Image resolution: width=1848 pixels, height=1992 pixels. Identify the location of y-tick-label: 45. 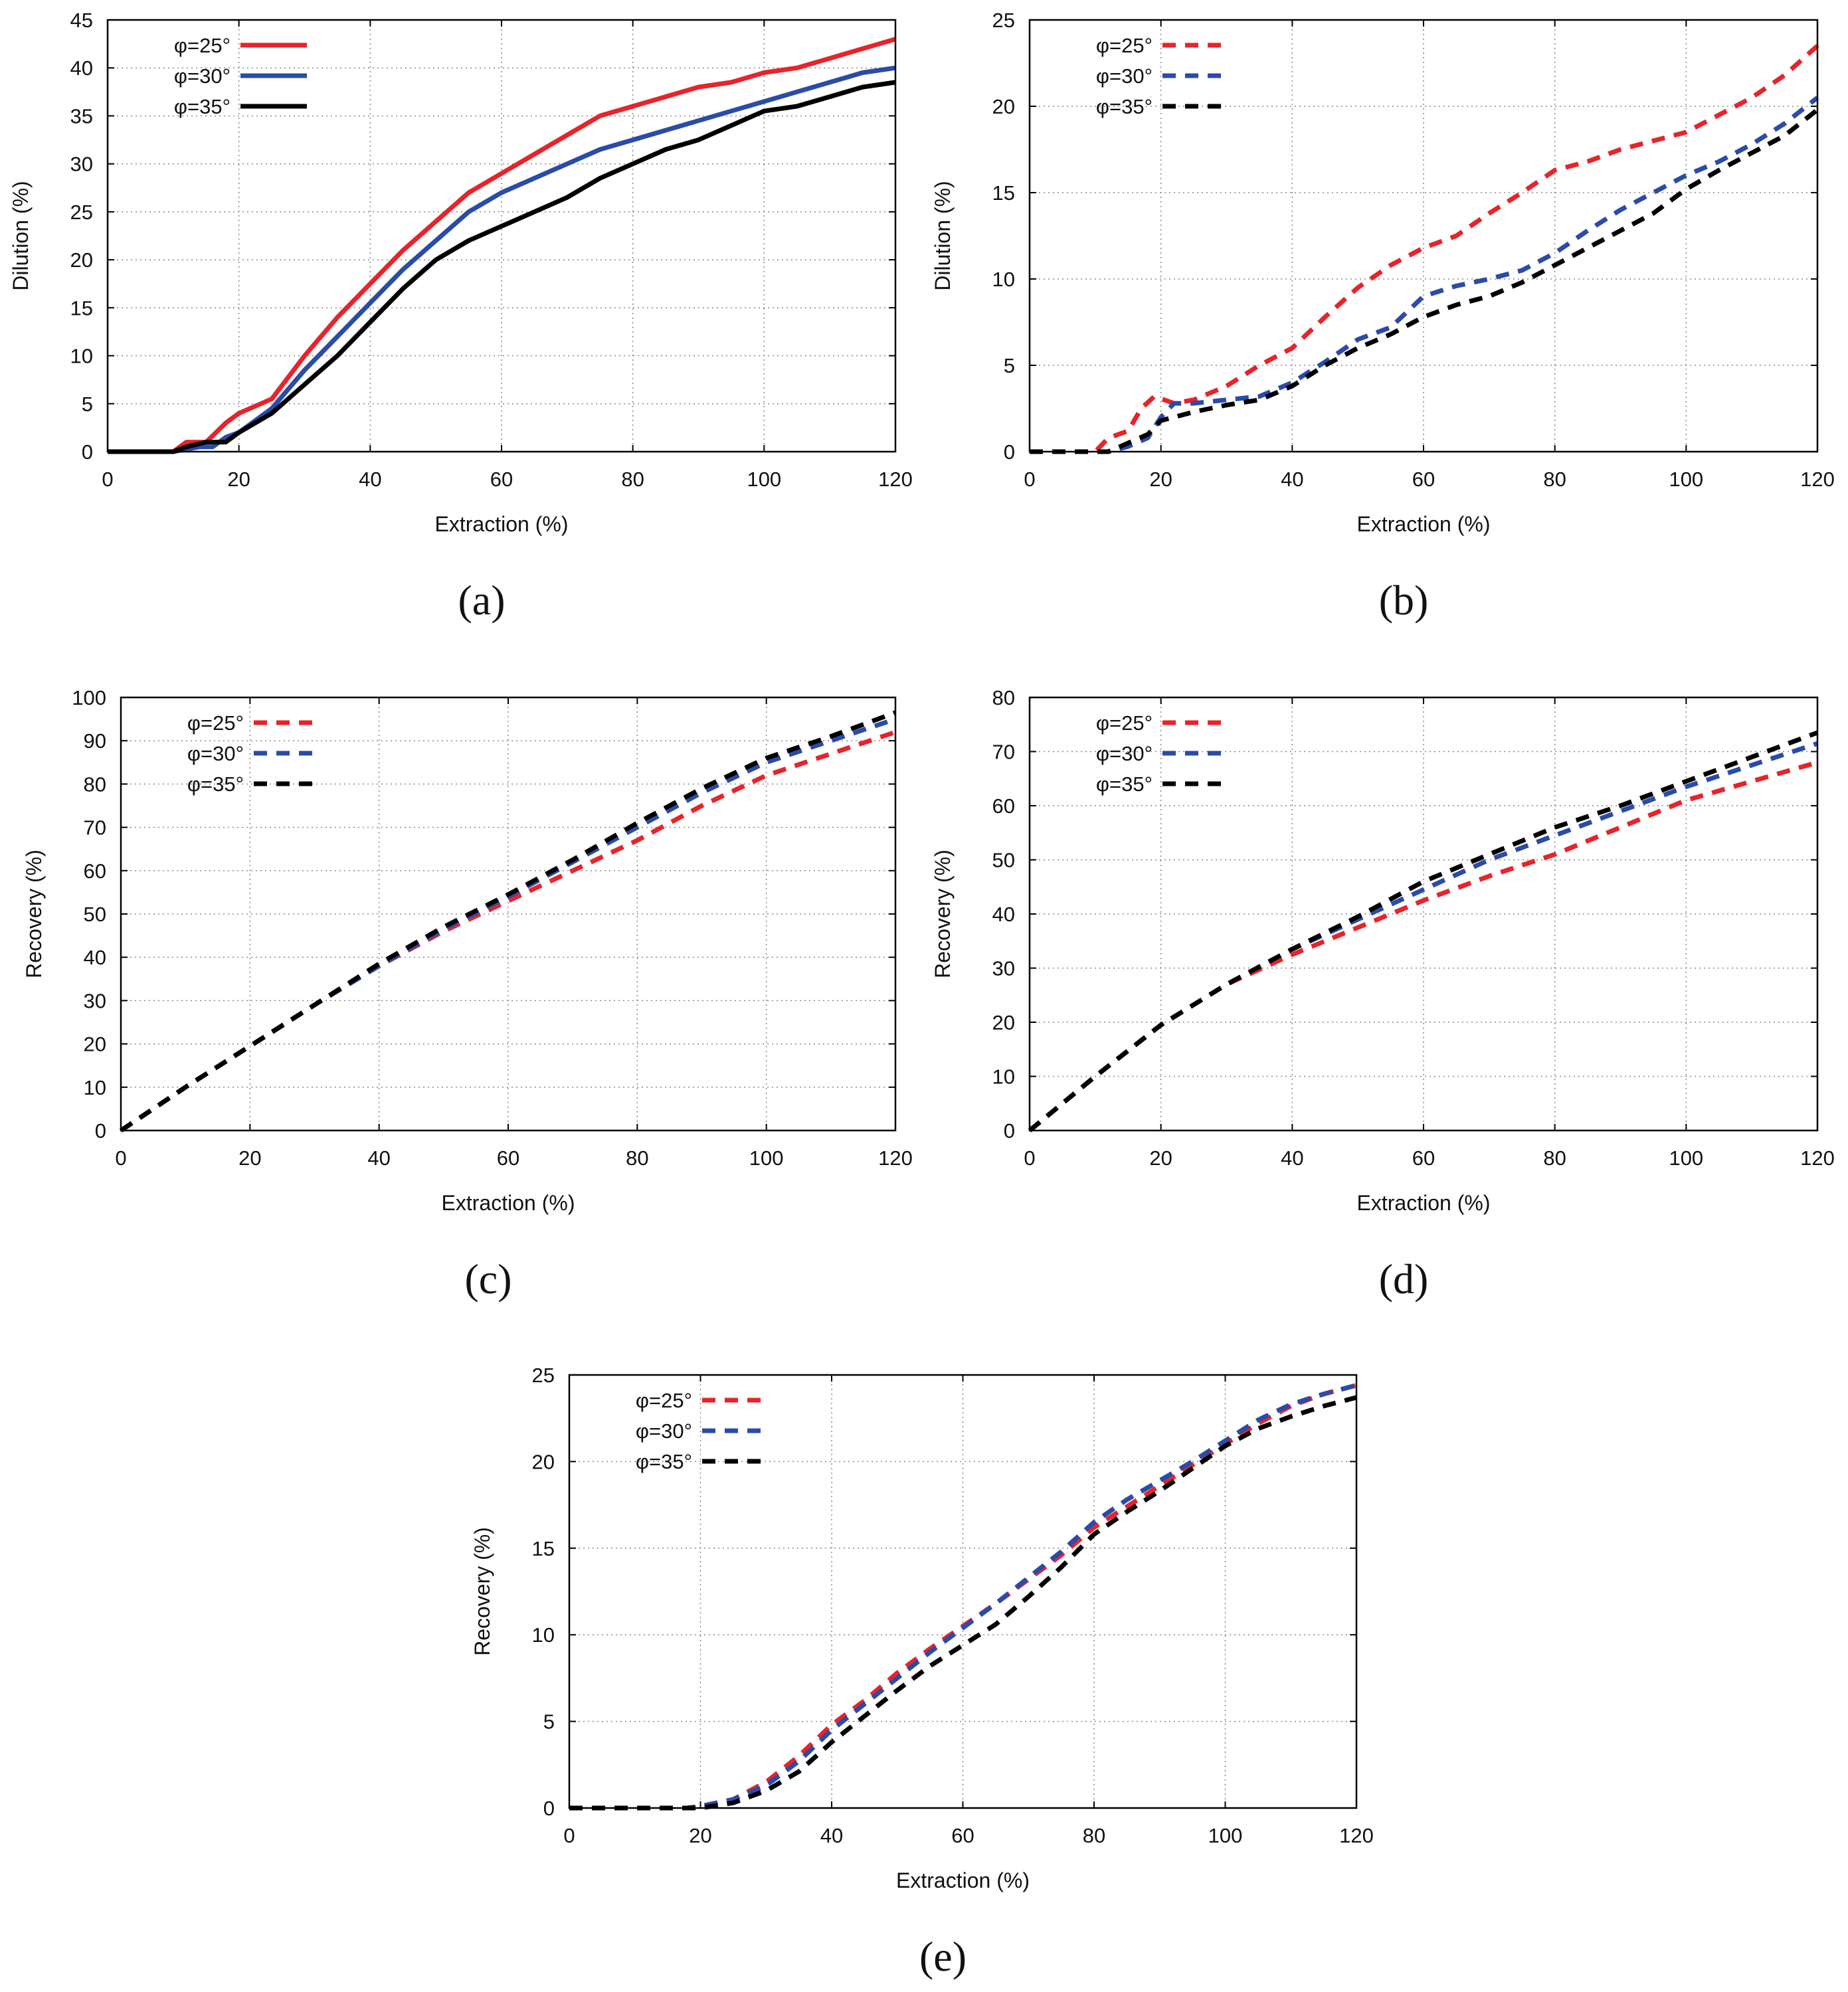
(81, 20).